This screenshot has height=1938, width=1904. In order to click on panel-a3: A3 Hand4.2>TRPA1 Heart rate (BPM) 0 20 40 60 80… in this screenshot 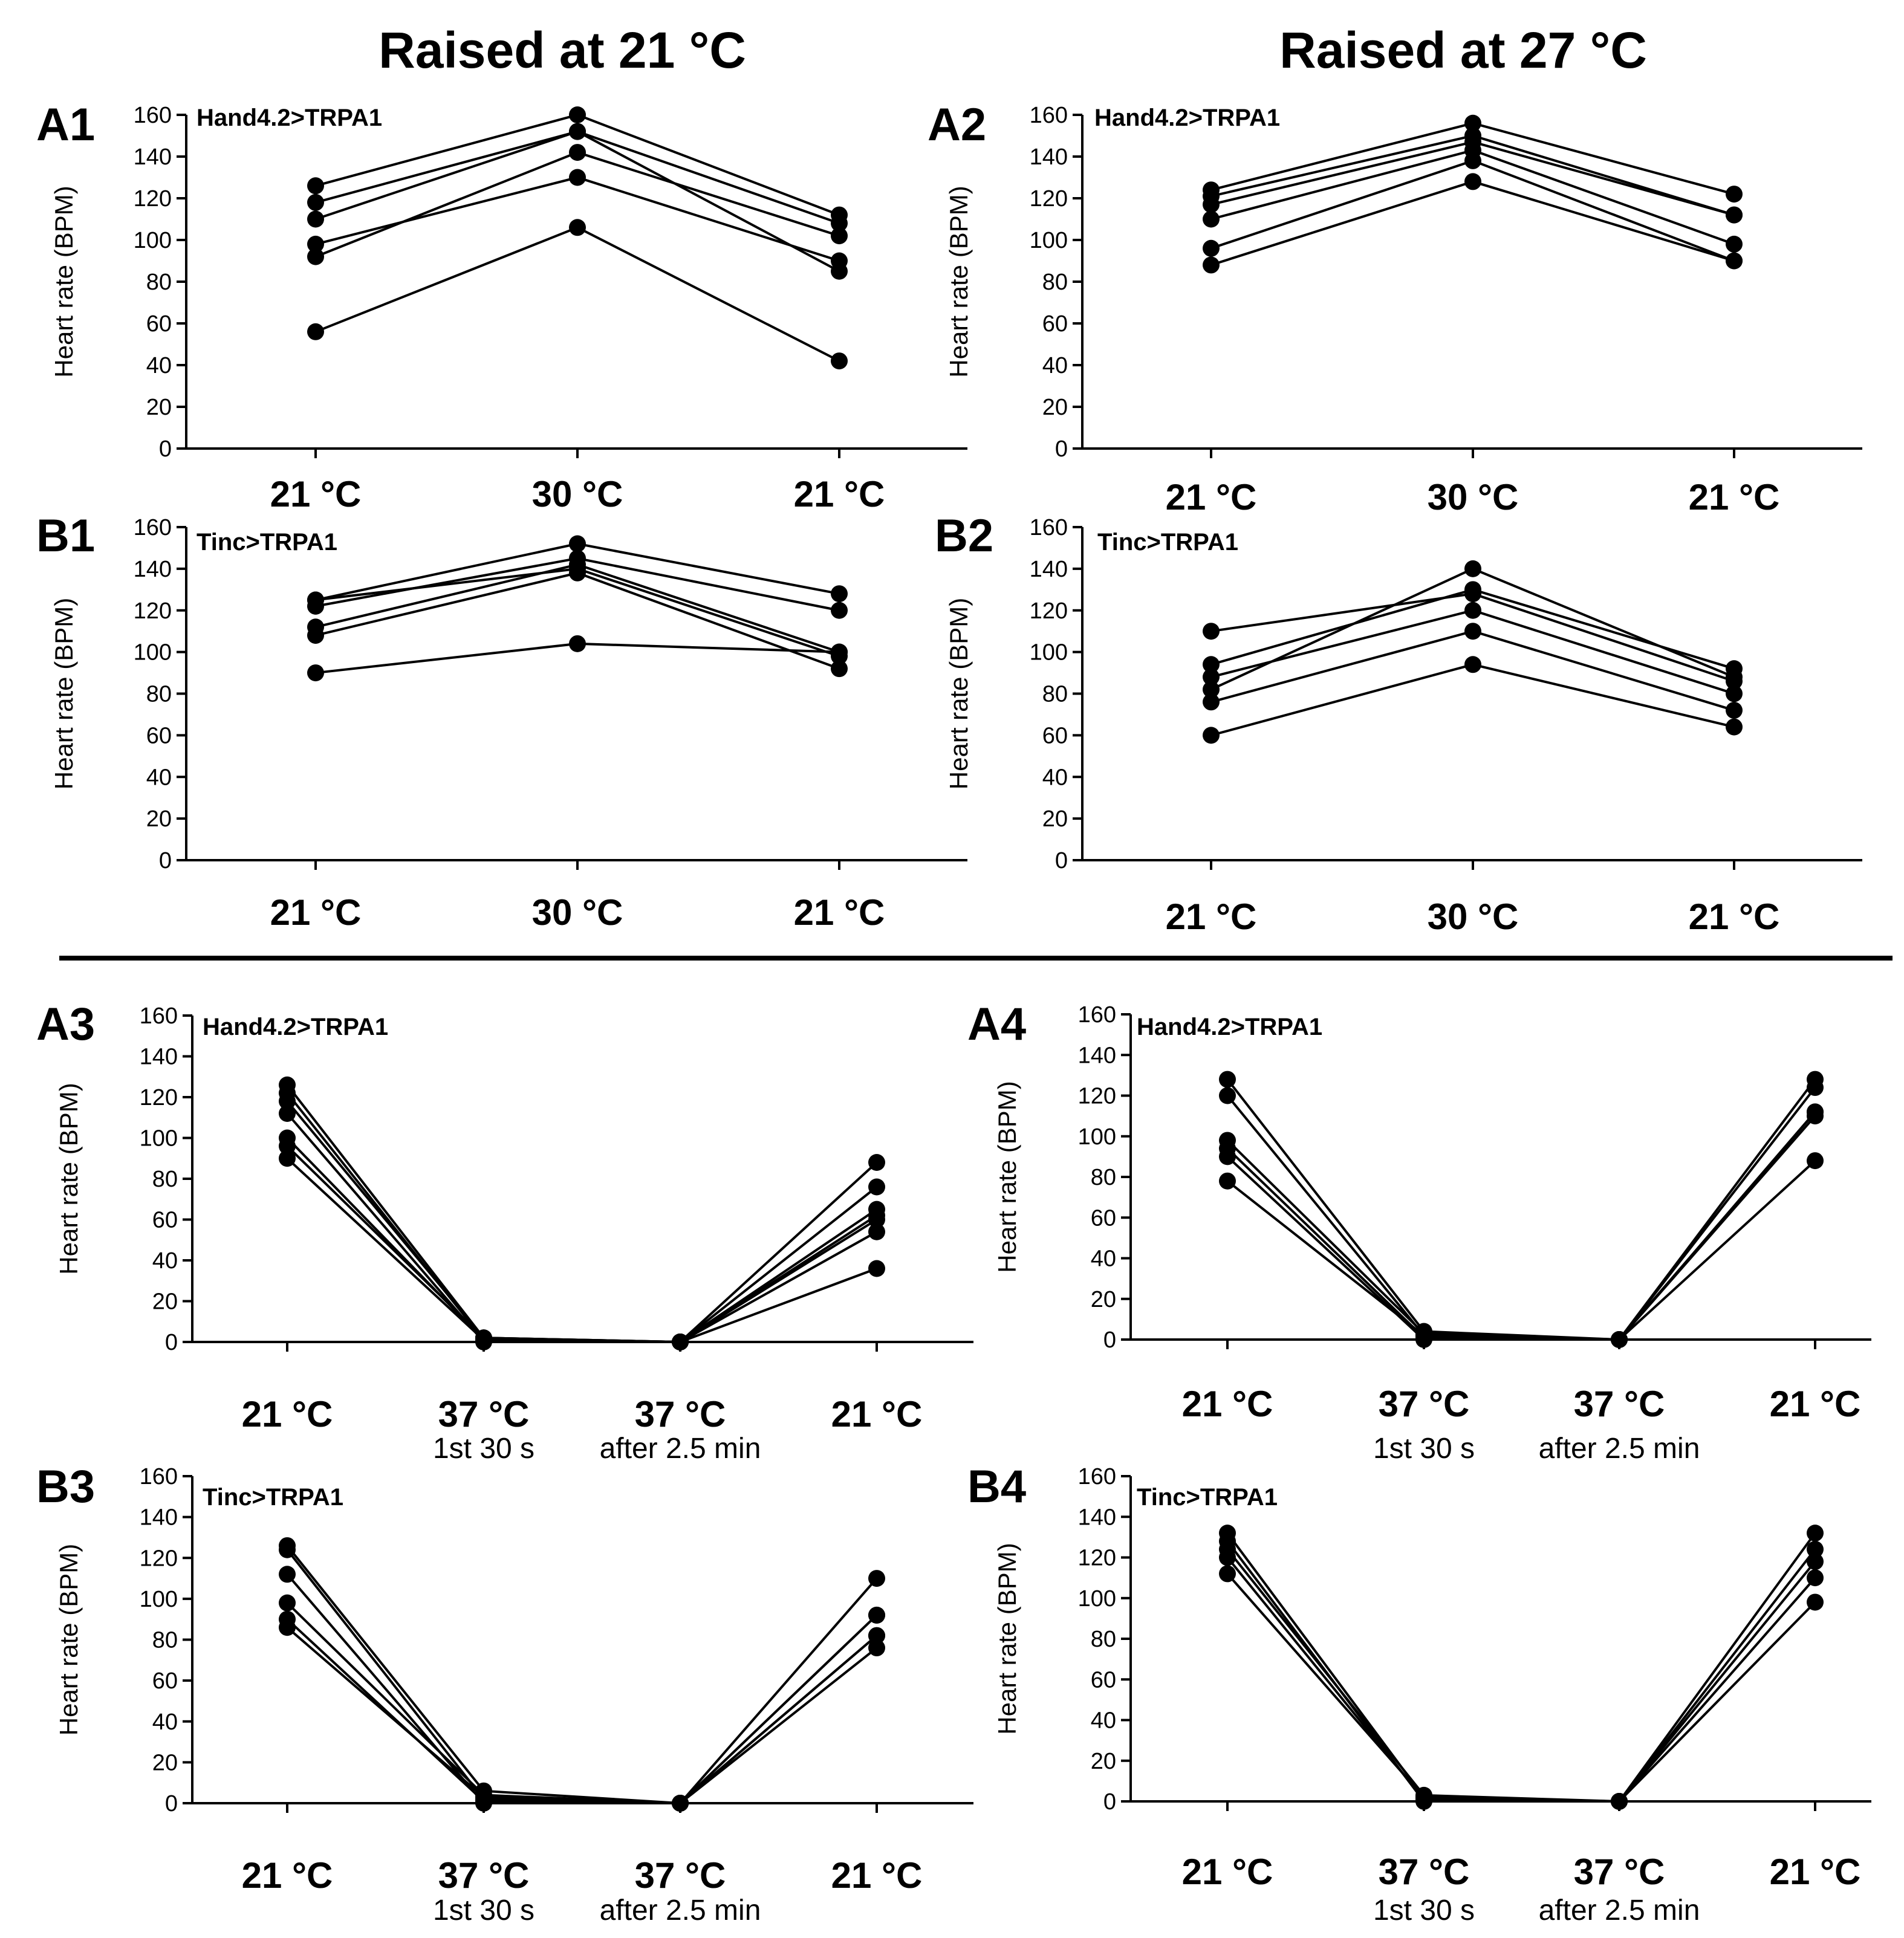, I will do `click(504, 1232)`.